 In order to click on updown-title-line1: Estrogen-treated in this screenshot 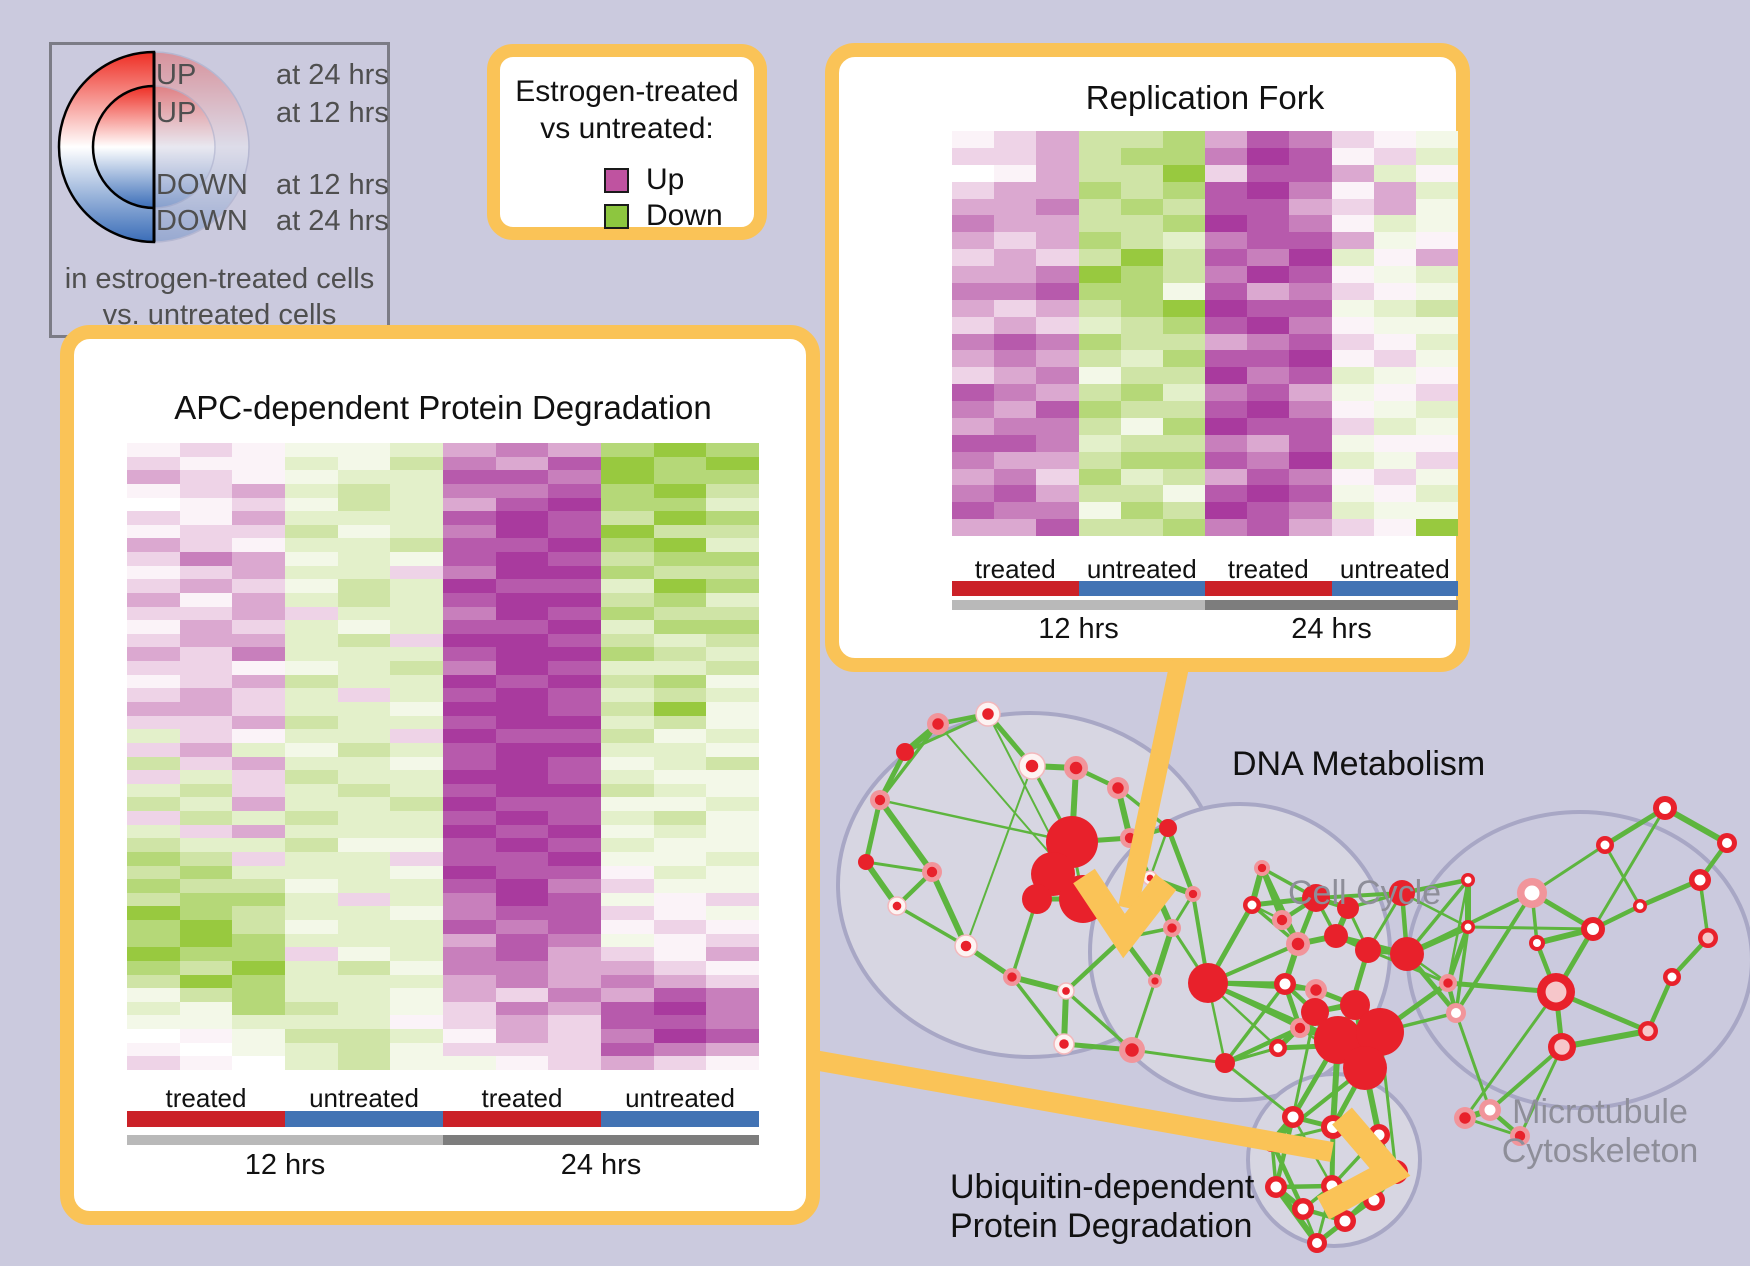, I will do `click(627, 91)`.